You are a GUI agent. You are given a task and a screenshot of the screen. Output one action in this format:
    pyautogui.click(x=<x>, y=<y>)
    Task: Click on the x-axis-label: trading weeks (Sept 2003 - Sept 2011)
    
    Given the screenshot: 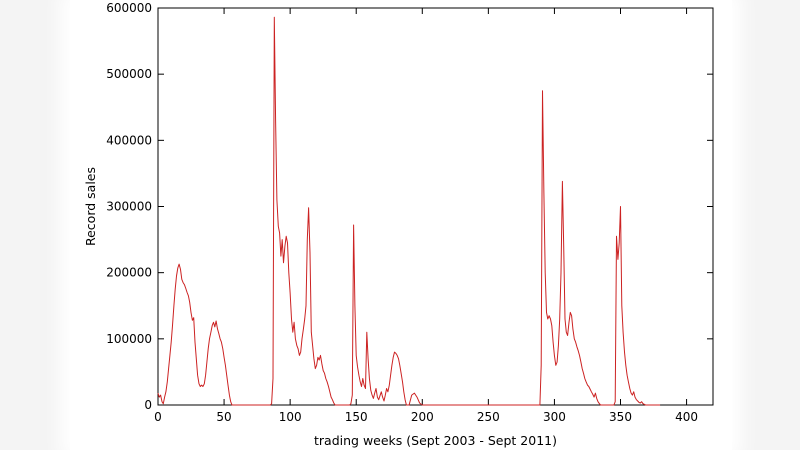 What is the action you would take?
    pyautogui.click(x=435, y=440)
    